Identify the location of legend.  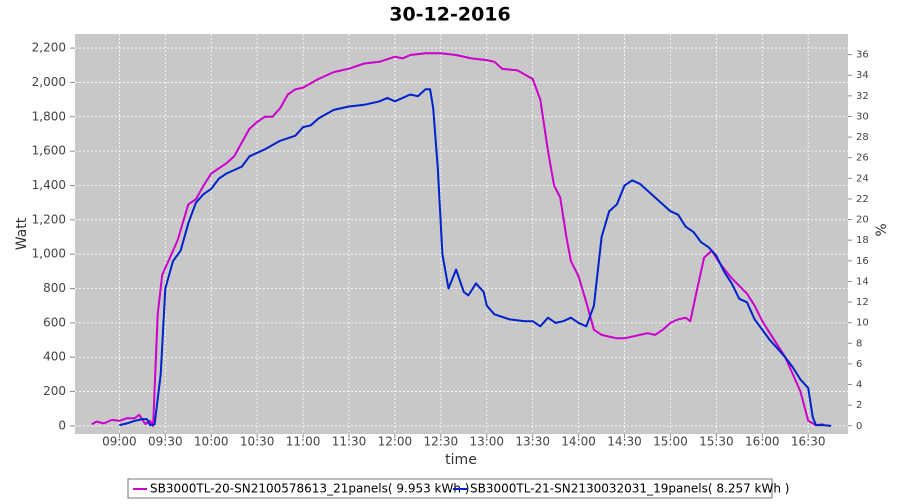
(450, 488).